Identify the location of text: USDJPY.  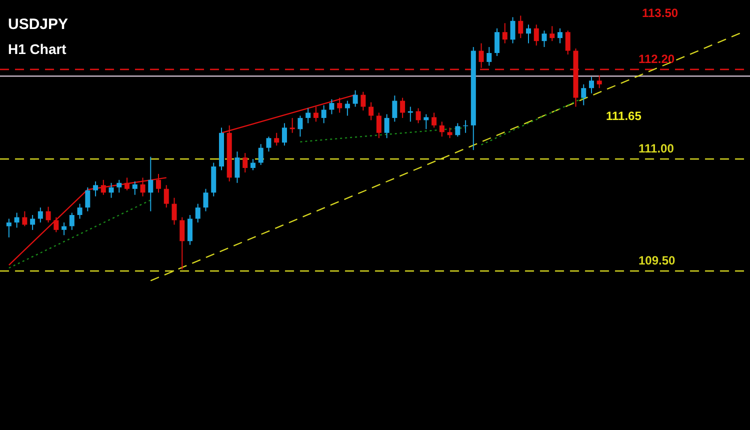
(38, 24).